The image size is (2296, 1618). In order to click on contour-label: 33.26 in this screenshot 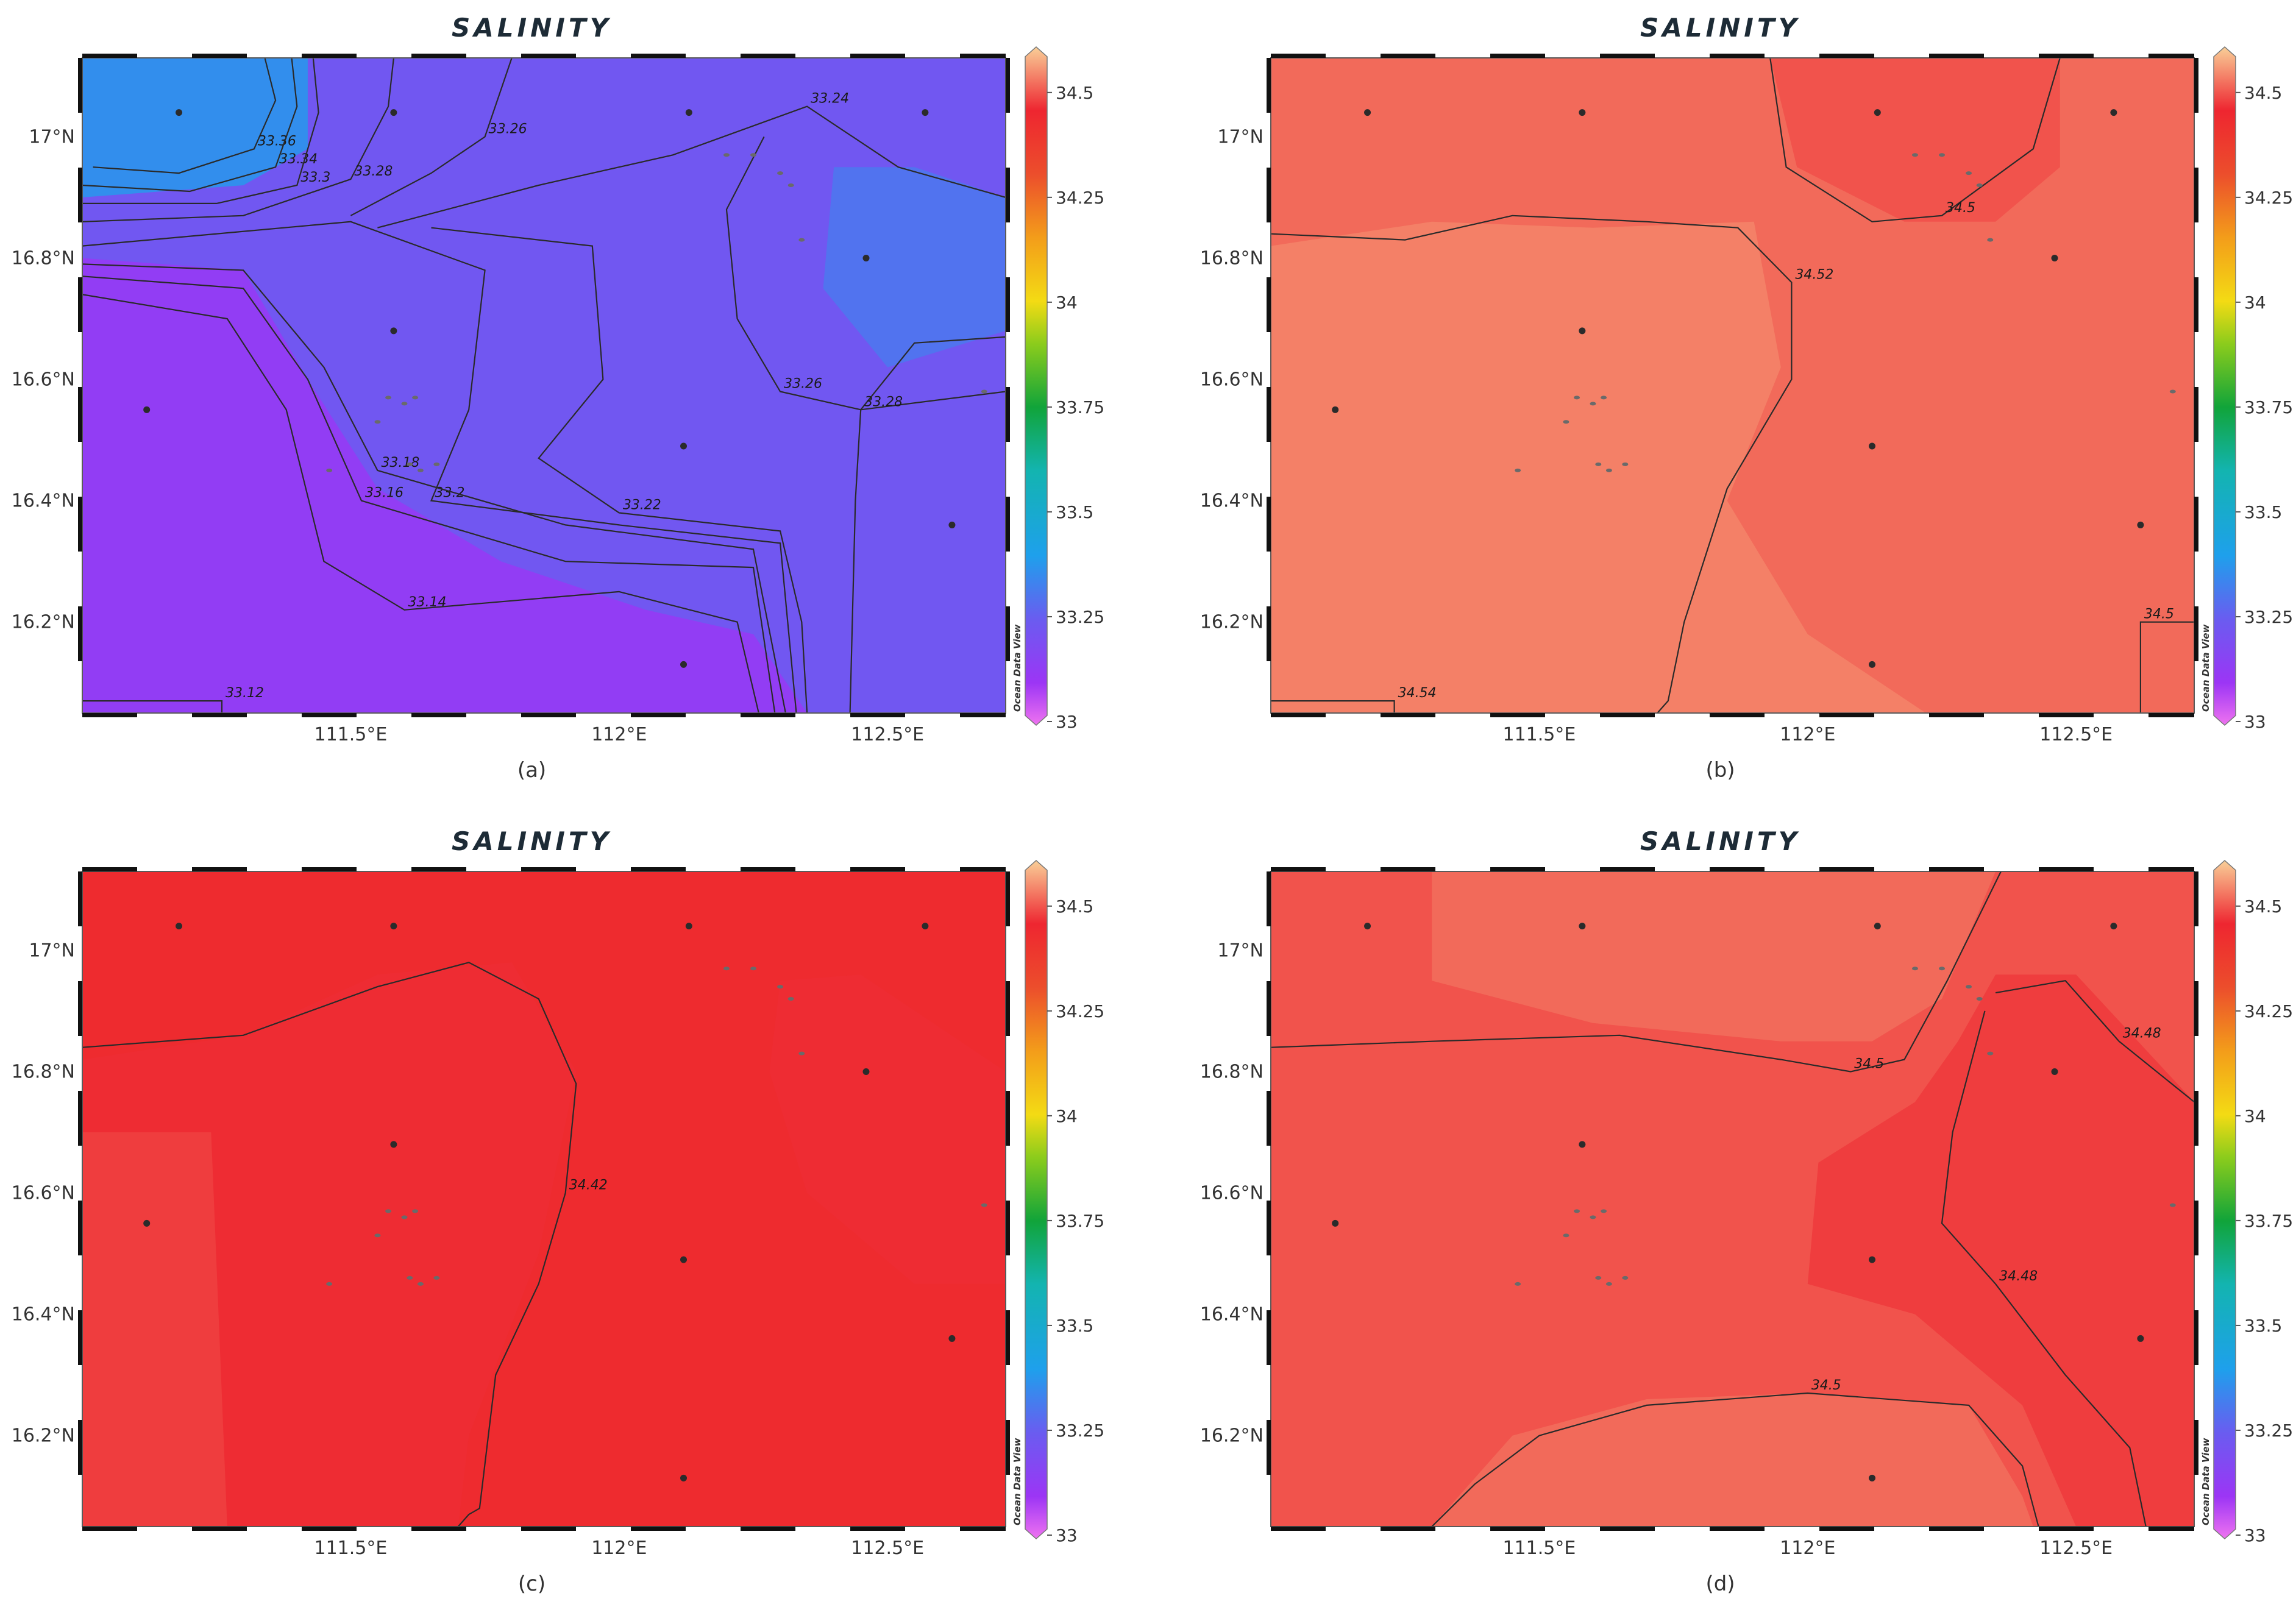, I will do `click(508, 129)`.